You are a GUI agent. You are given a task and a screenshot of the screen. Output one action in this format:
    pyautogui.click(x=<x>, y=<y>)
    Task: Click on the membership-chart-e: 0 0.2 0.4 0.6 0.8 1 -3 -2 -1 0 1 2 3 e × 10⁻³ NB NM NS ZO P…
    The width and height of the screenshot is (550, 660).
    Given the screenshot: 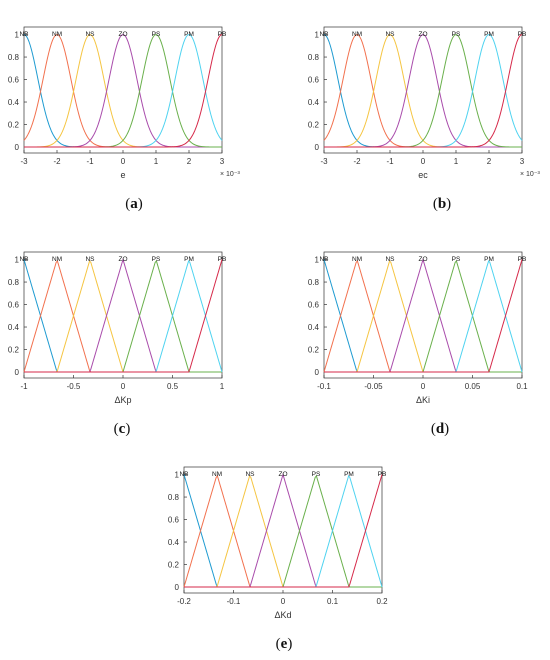 What is the action you would take?
    pyautogui.click(x=124, y=103)
    